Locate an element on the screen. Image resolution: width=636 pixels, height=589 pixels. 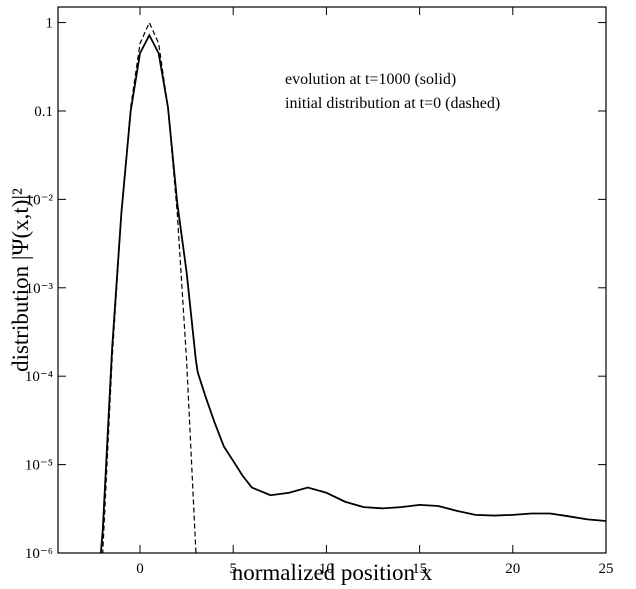
x-tick-label: 5 is located at coordinates (233, 569).